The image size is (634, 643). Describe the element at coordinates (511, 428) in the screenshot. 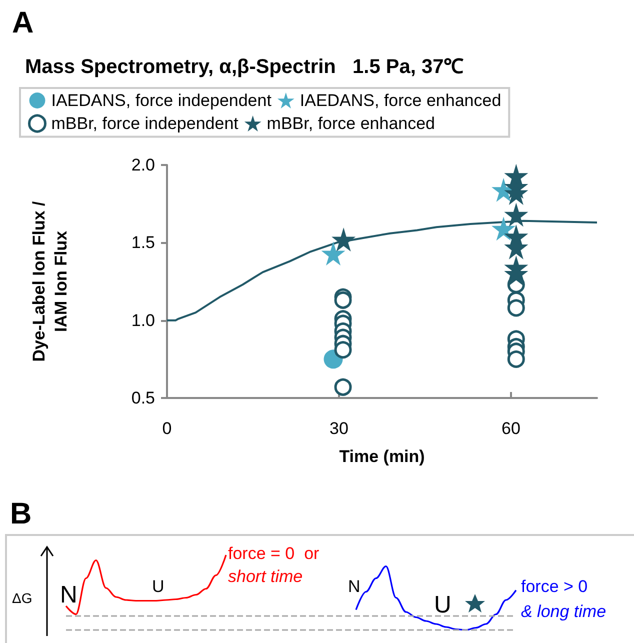

I see `x-tick-label: 60` at that location.